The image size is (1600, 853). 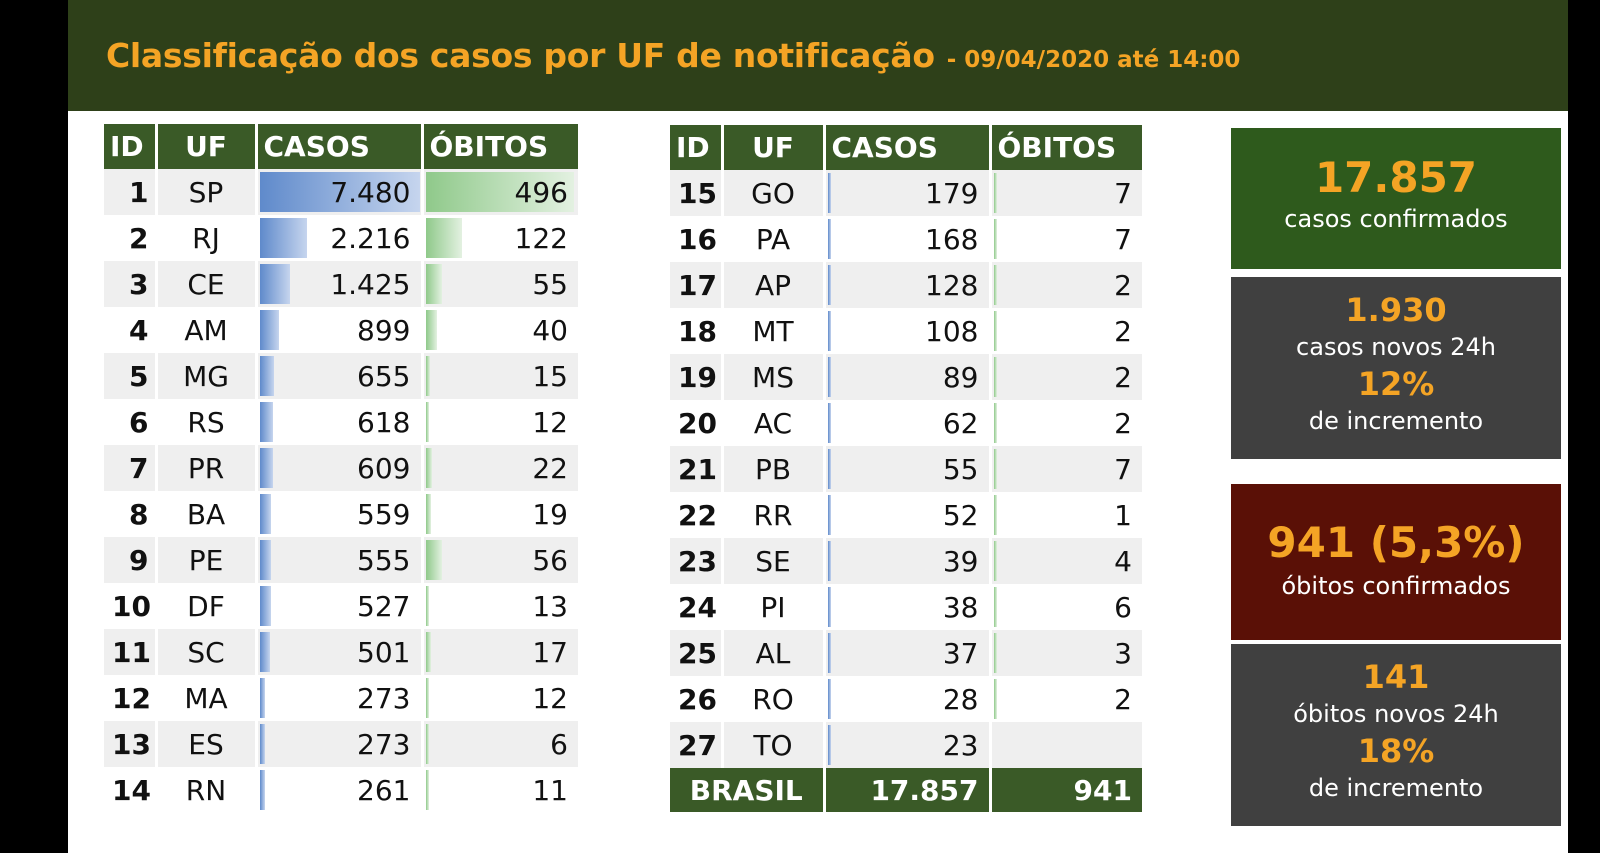 I want to click on new-deaths-pct: 18%, so click(x=1396, y=751).